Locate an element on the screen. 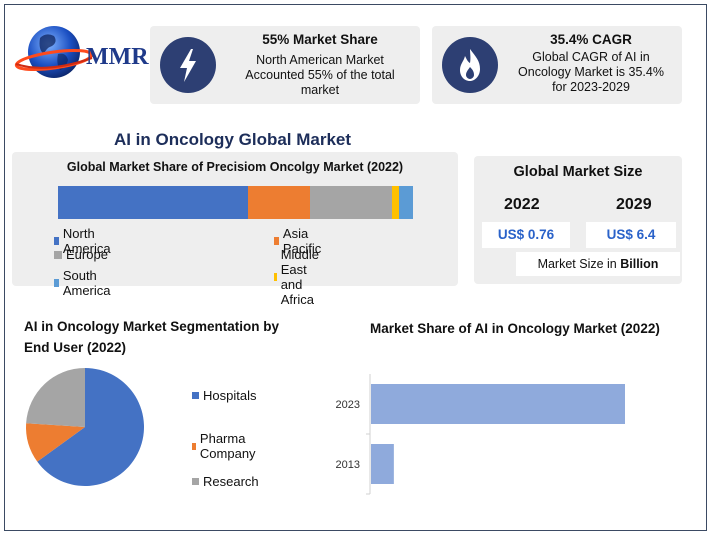  legend-label: North America is located at coordinates (86, 241).